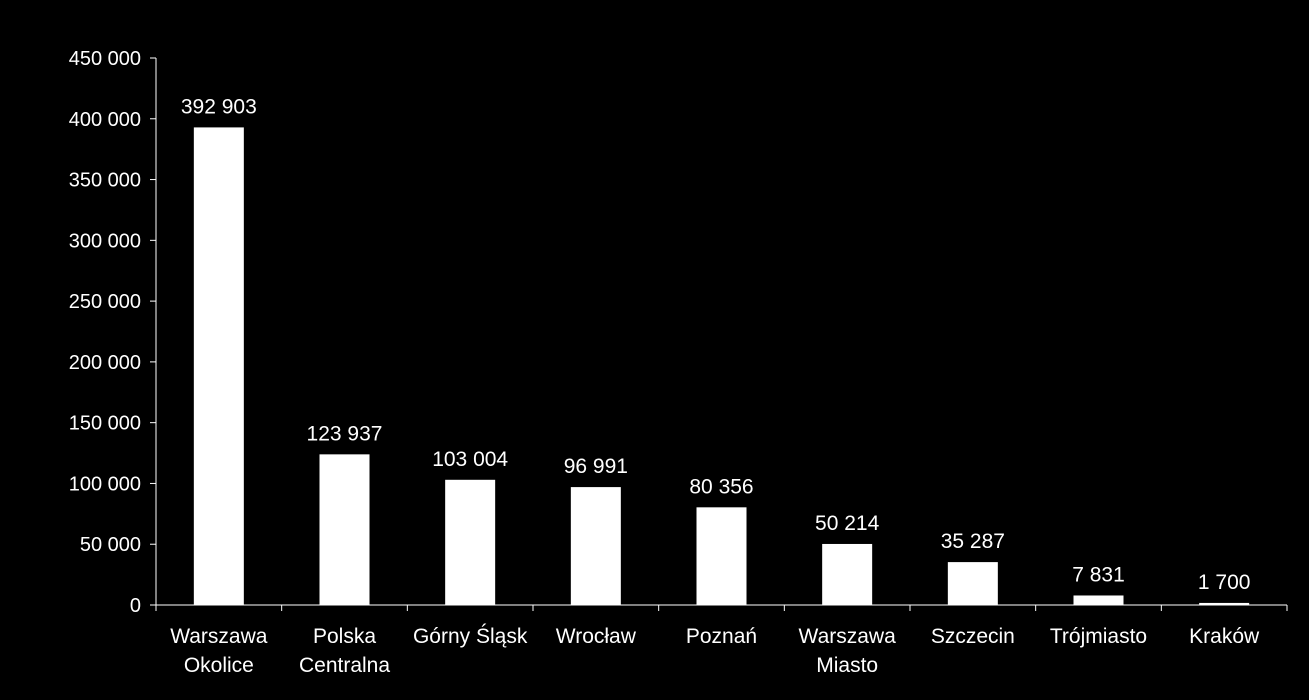 The image size is (1309, 700). What do you see at coordinates (1098, 574) in the screenshot?
I see `data-label: 7 831` at bounding box center [1098, 574].